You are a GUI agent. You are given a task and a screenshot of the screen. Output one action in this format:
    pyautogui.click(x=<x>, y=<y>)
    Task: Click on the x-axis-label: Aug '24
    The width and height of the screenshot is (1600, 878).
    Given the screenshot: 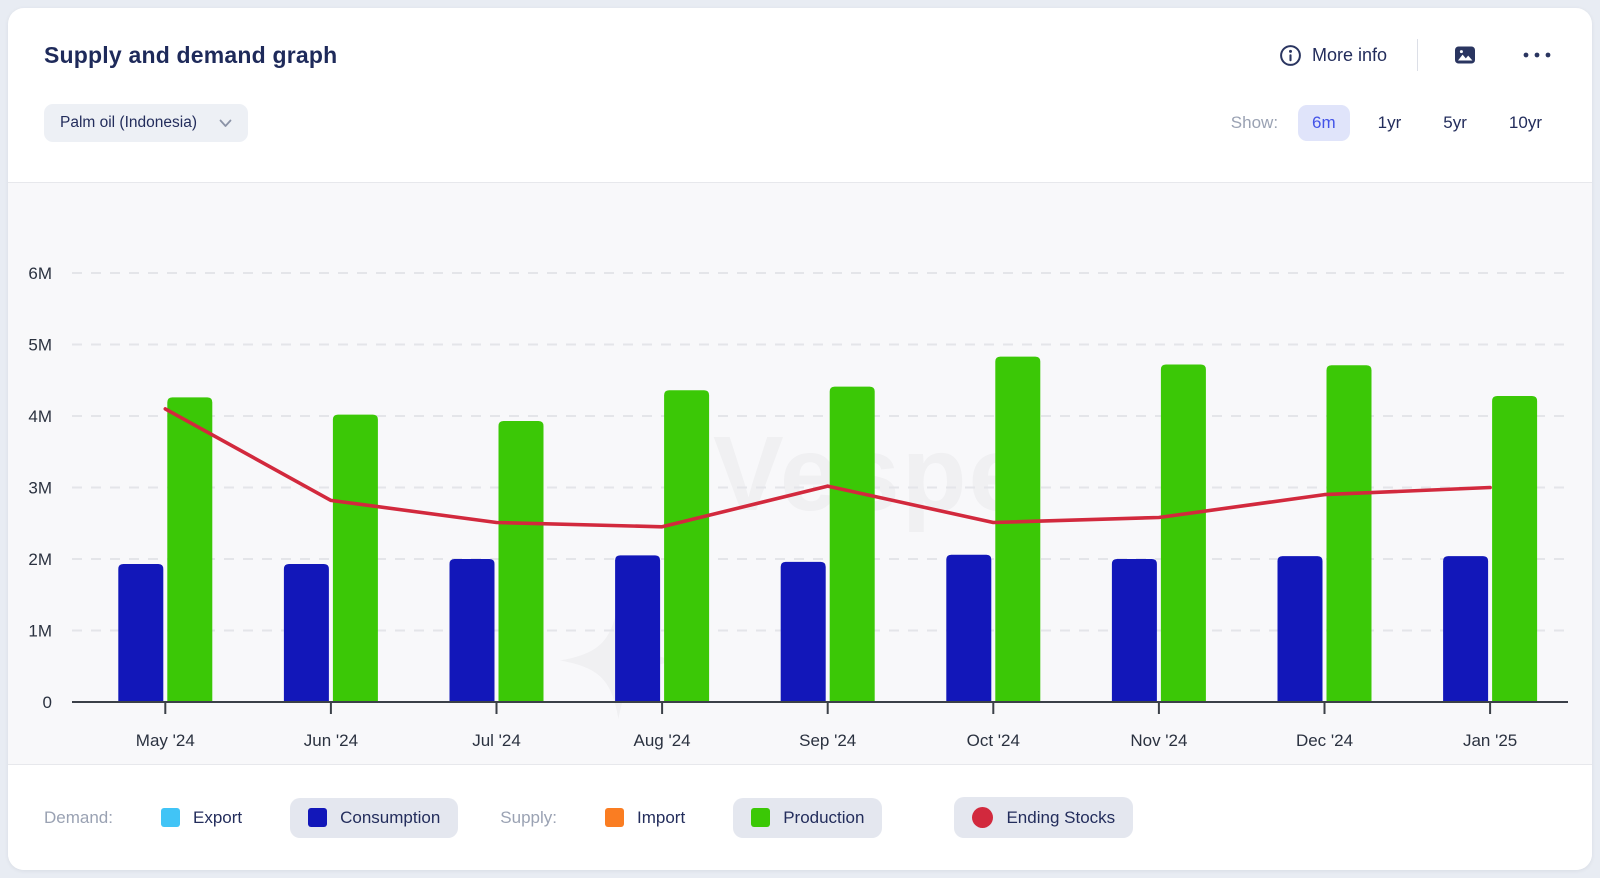 What is the action you would take?
    pyautogui.click(x=662, y=740)
    